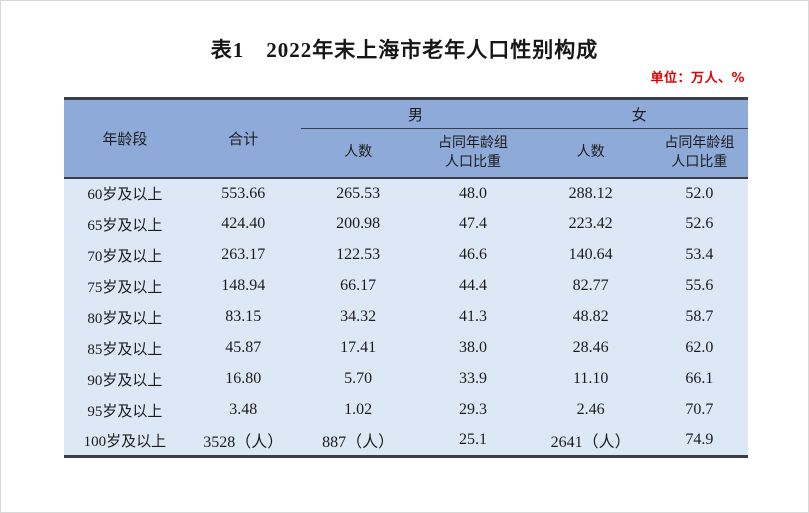 The width and height of the screenshot is (809, 513). What do you see at coordinates (590, 285) in the screenshot?
I see `female-count-cell: 82.77` at bounding box center [590, 285].